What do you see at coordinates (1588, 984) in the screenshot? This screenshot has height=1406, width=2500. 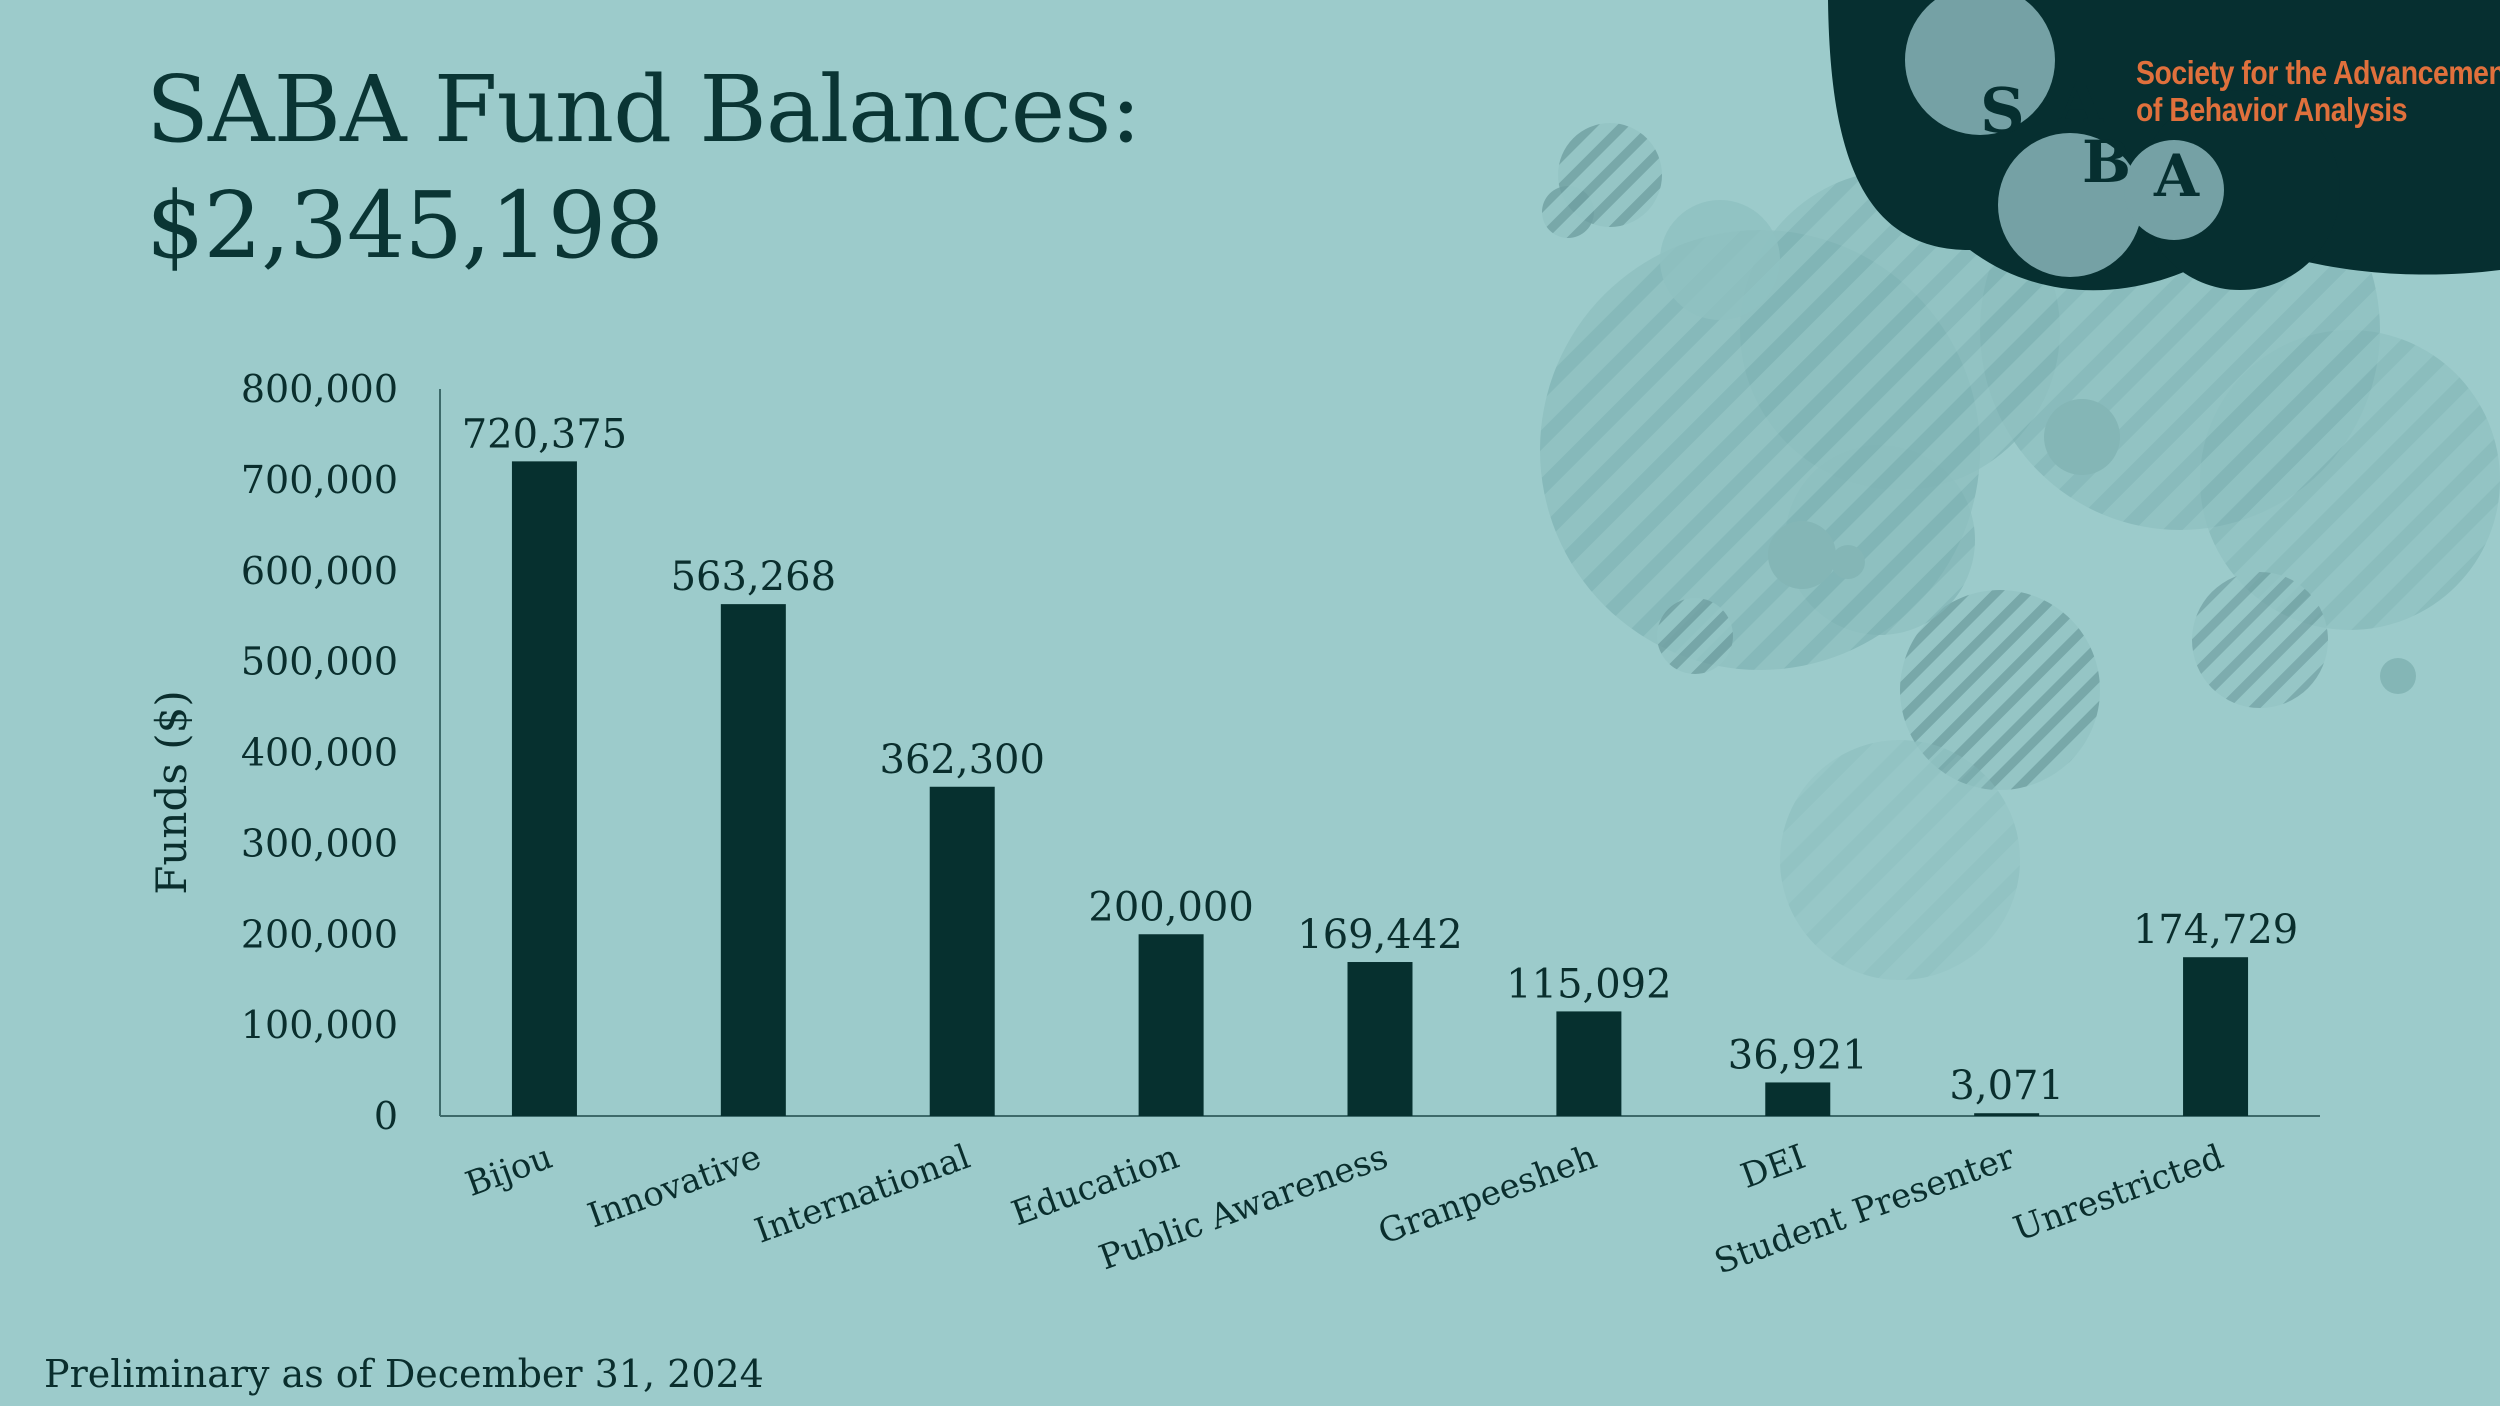 I see `data-label: 115,092` at bounding box center [1588, 984].